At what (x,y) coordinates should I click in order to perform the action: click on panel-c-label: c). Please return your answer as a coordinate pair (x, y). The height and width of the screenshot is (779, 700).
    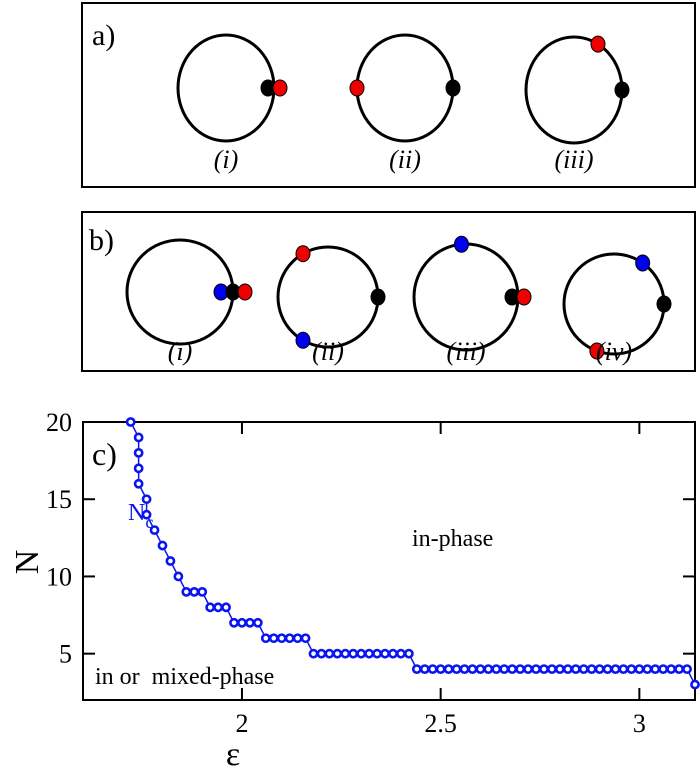
    Looking at the image, I should click on (104, 454).